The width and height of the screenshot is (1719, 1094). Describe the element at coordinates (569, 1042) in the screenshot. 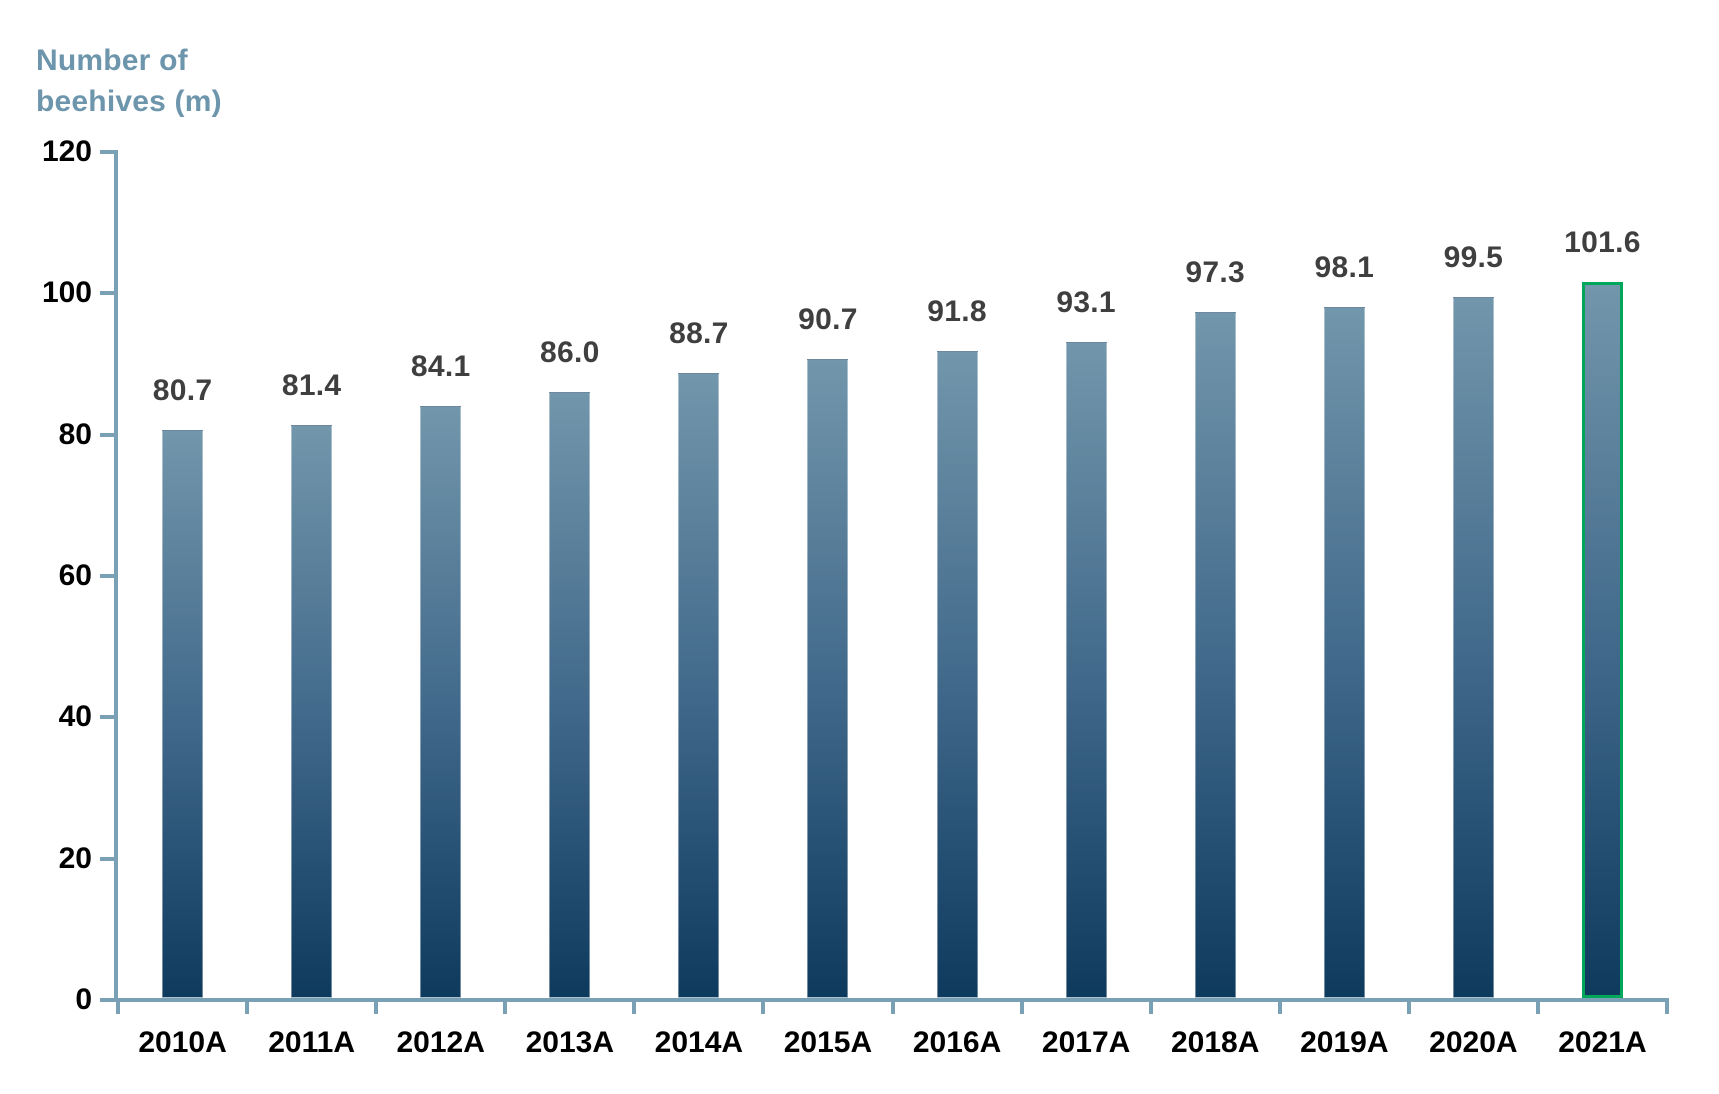

I see `x-axis-label-2013A: 2013A` at that location.